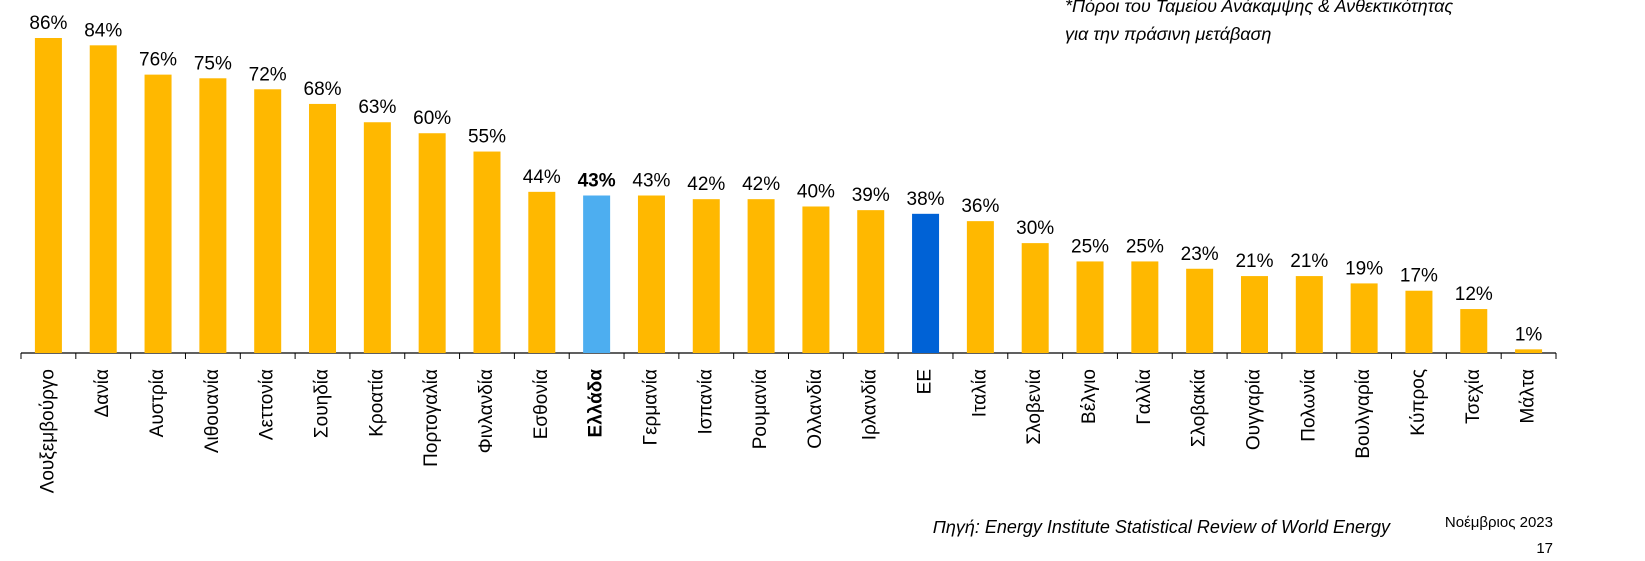 This screenshot has height=561, width=1645. I want to click on x-tick-label: Λουξεμβούργο, so click(47, 431).